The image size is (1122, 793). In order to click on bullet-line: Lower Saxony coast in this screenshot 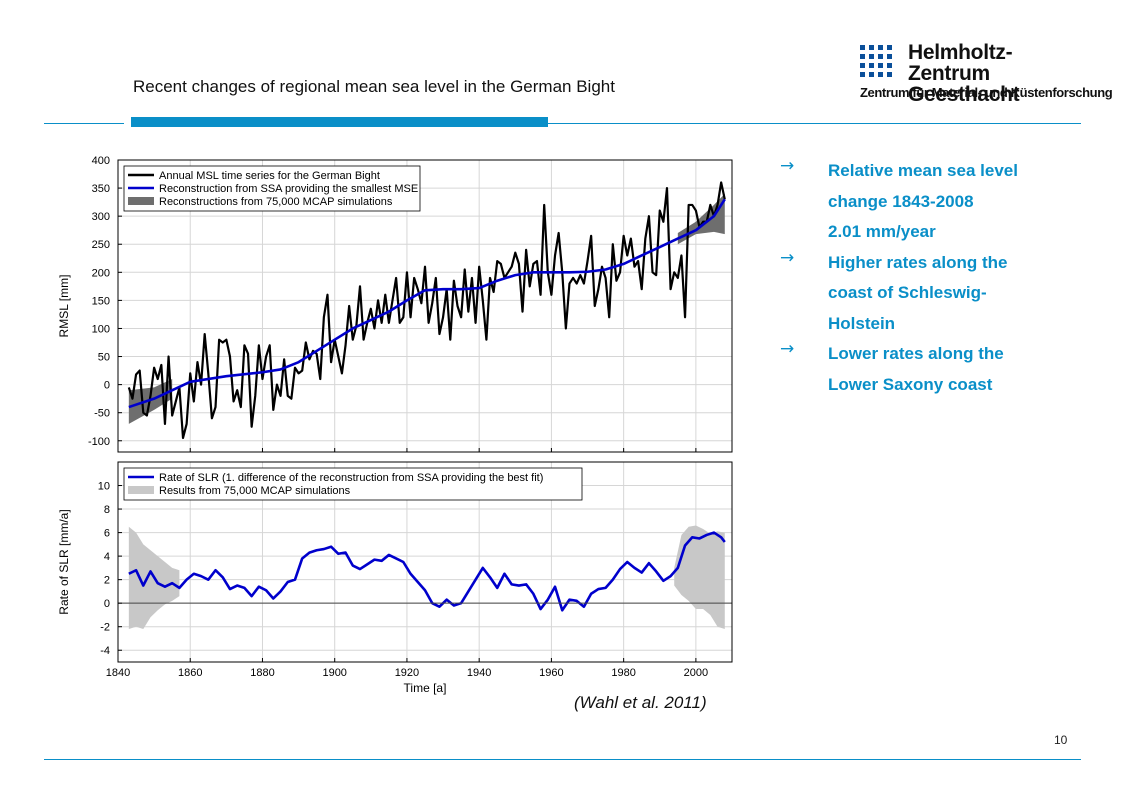, I will do `click(910, 384)`.